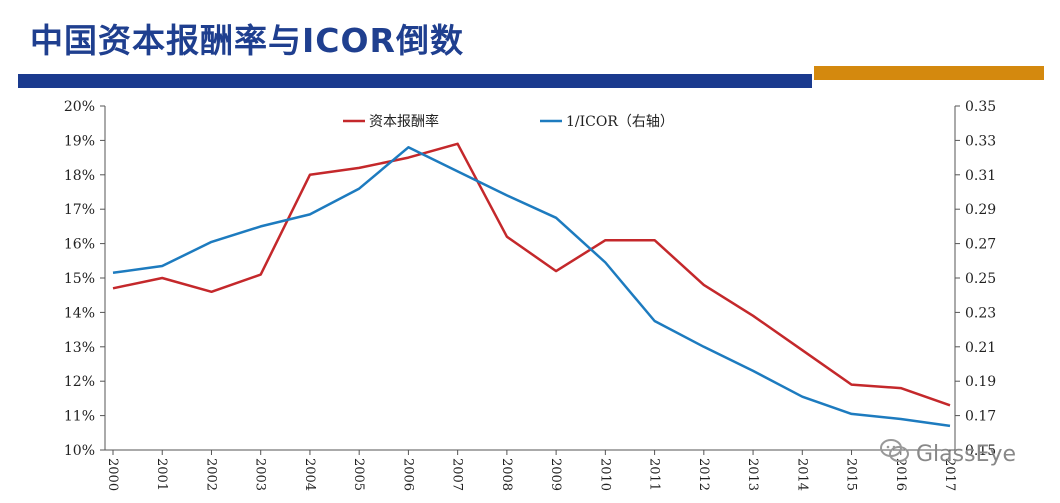  Describe the element at coordinates (79, 141) in the screenshot. I see `left-tick-label: 19%` at that location.